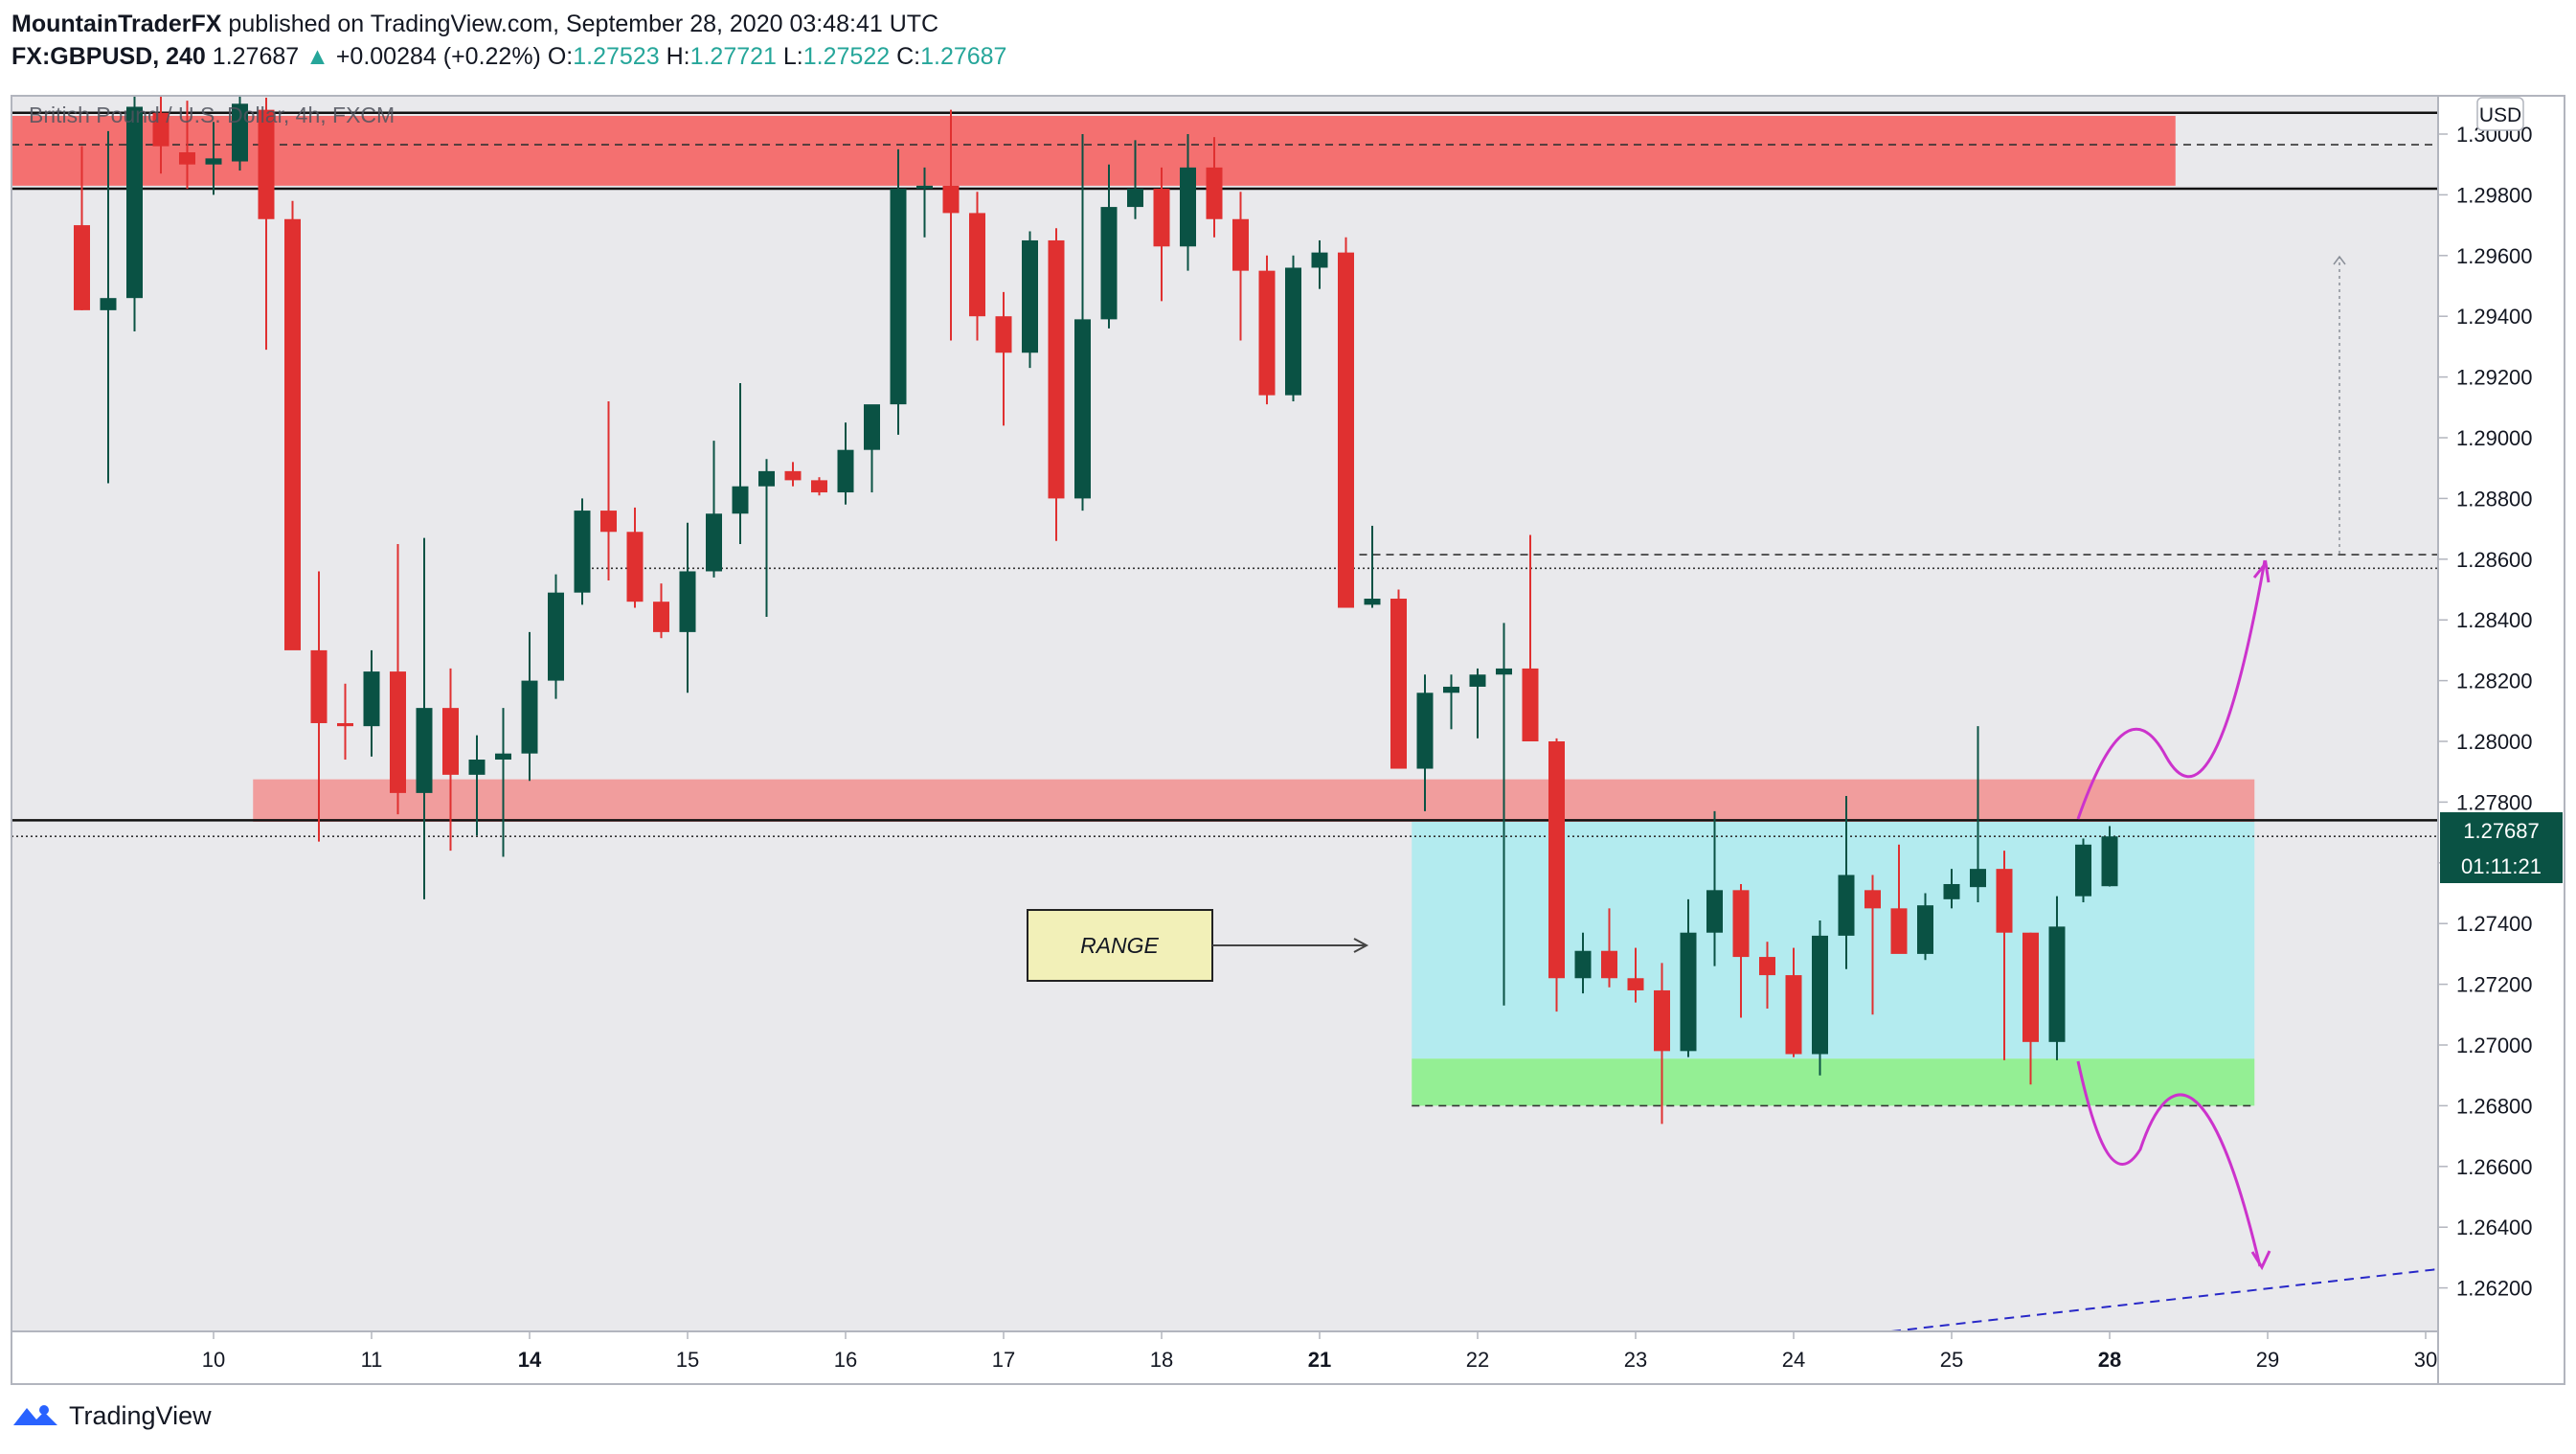 The width and height of the screenshot is (2576, 1454). I want to click on price-tick-label: 1.29400, so click(2494, 317).